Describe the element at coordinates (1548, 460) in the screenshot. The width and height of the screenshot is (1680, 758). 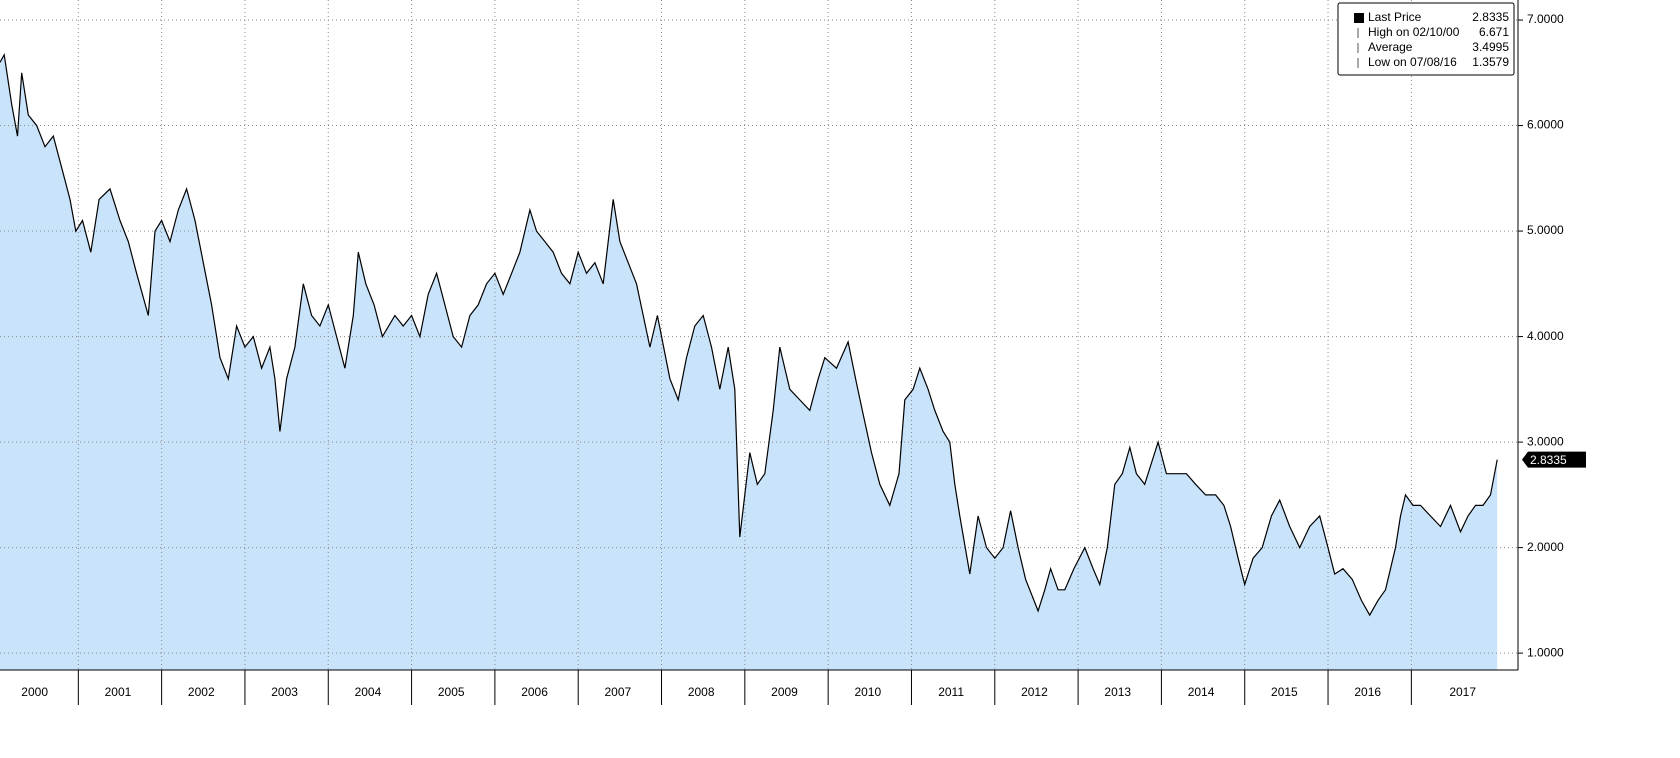
I see `last-price-label: 2.8335` at that location.